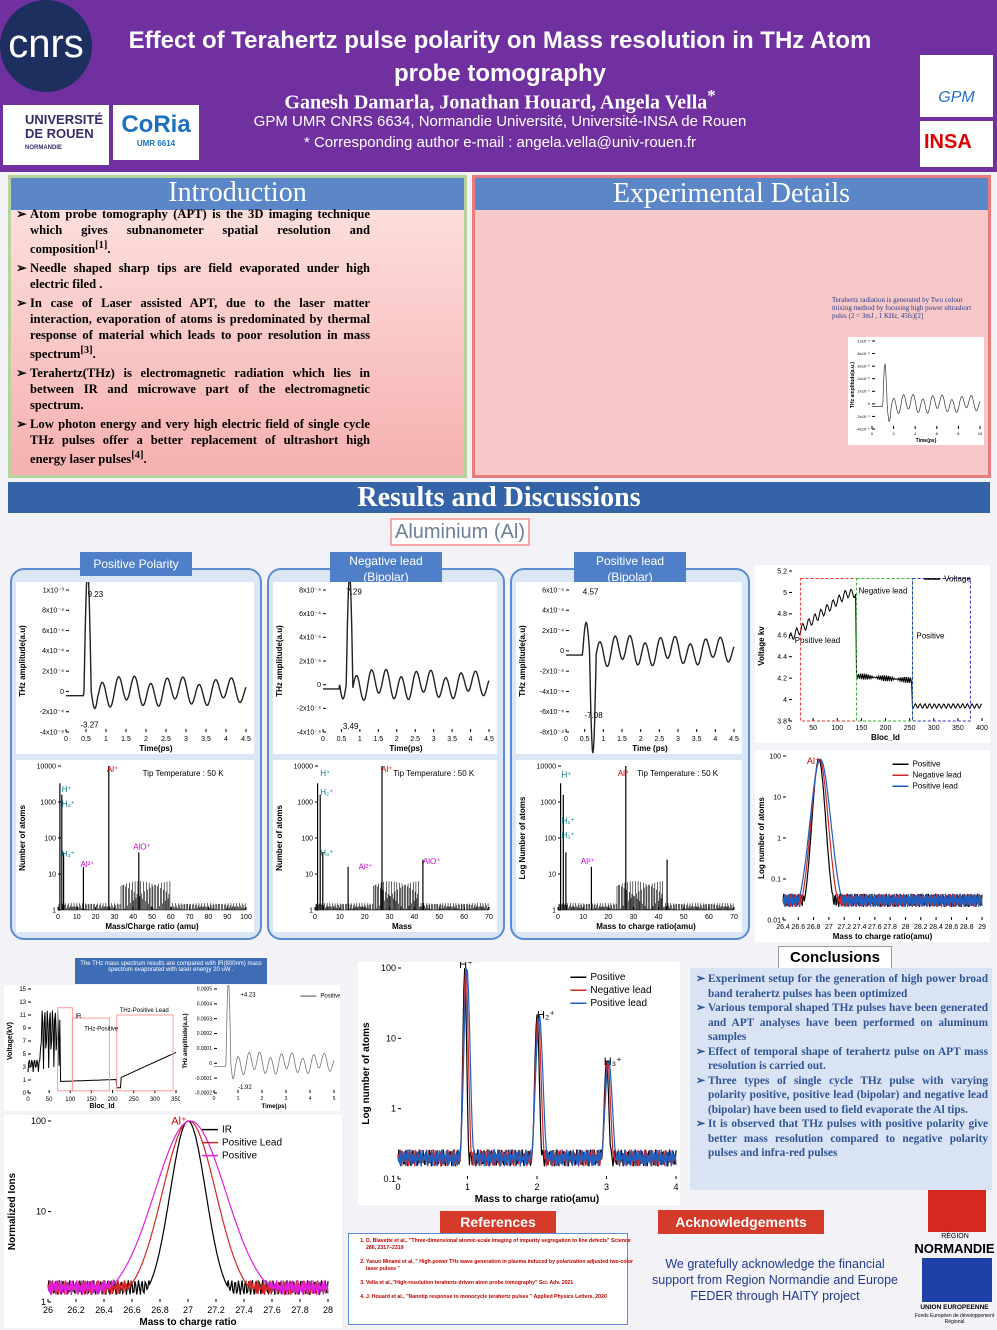 The width and height of the screenshot is (997, 1330). What do you see at coordinates (466, 966) in the screenshot?
I see `annotation: H⁺` at bounding box center [466, 966].